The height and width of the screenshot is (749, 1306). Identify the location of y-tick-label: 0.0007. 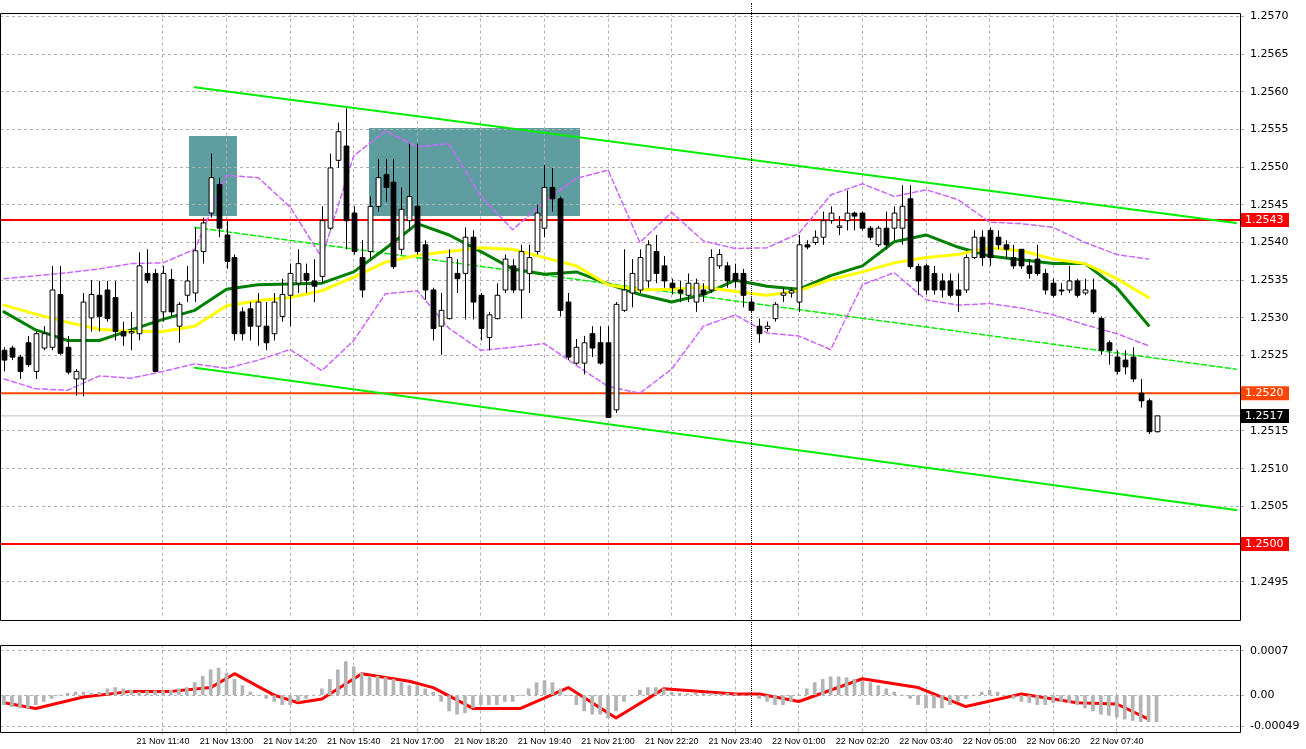
(1269, 650).